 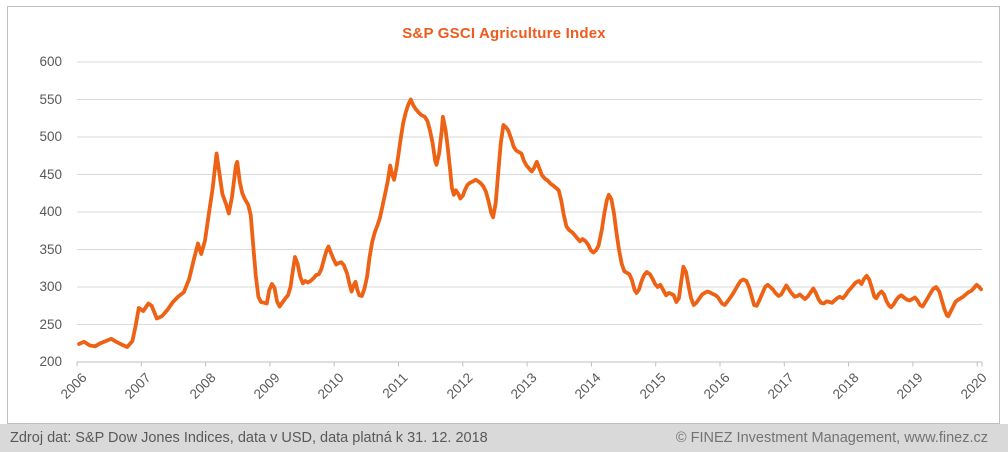 What do you see at coordinates (50, 136) in the screenshot?
I see `y-axis-label-500: 500` at bounding box center [50, 136].